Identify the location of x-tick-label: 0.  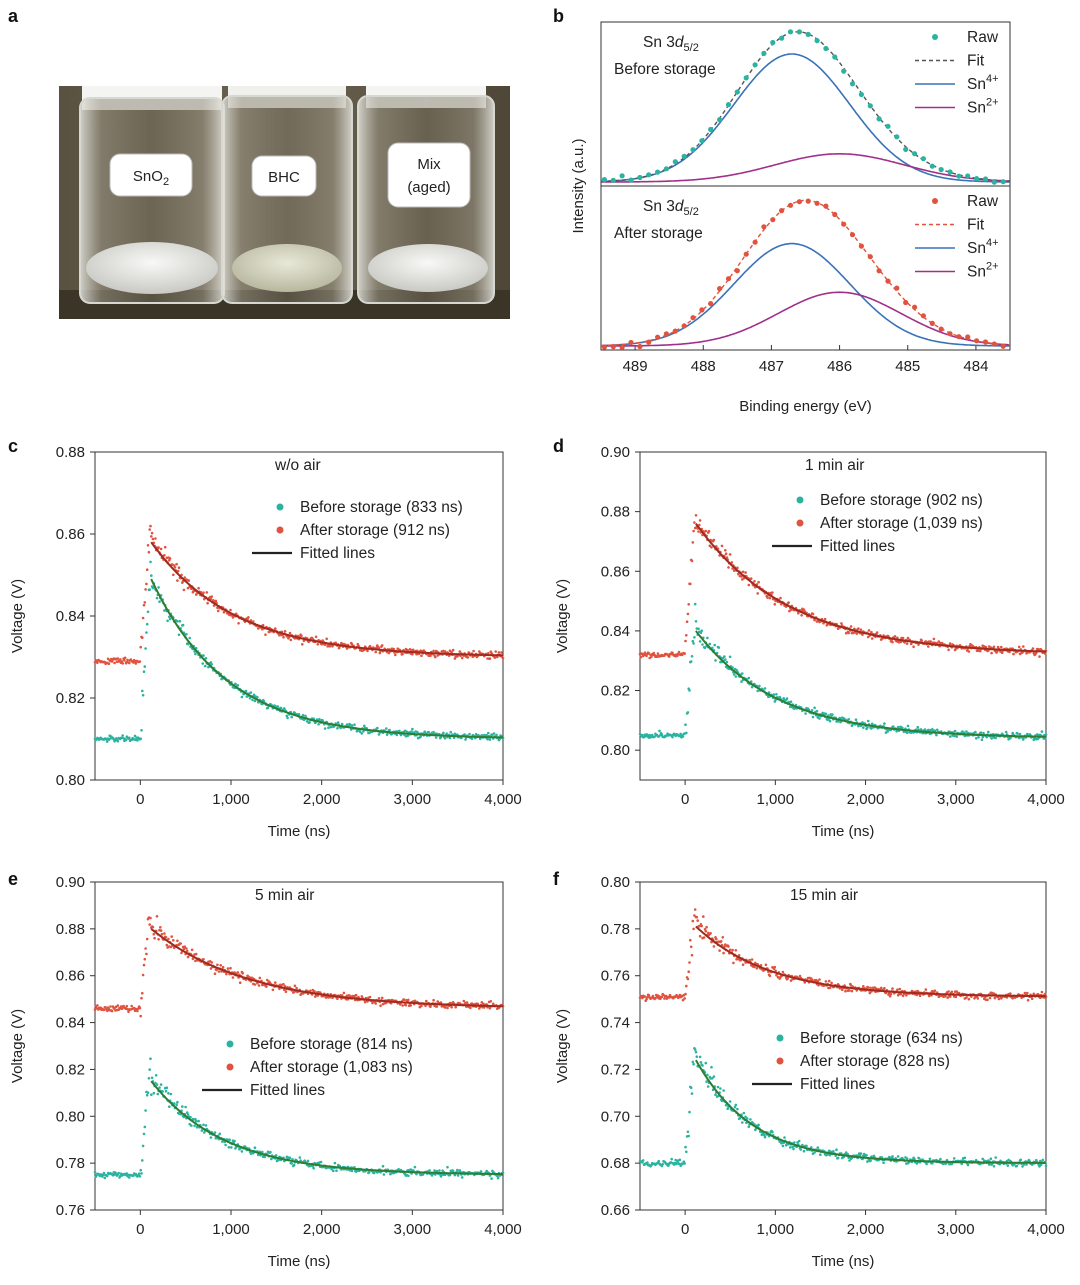
(685, 1229).